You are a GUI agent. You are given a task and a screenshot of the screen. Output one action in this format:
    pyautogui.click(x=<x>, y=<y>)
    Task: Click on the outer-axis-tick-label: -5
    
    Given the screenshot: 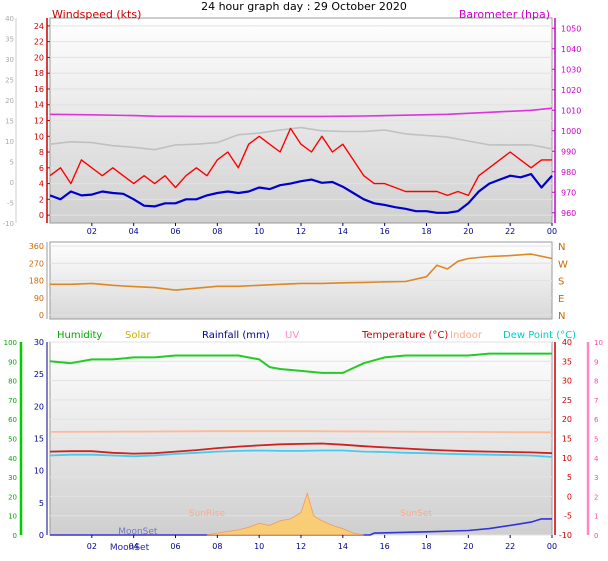 What is the action you would take?
    pyautogui.click(x=10, y=204)
    